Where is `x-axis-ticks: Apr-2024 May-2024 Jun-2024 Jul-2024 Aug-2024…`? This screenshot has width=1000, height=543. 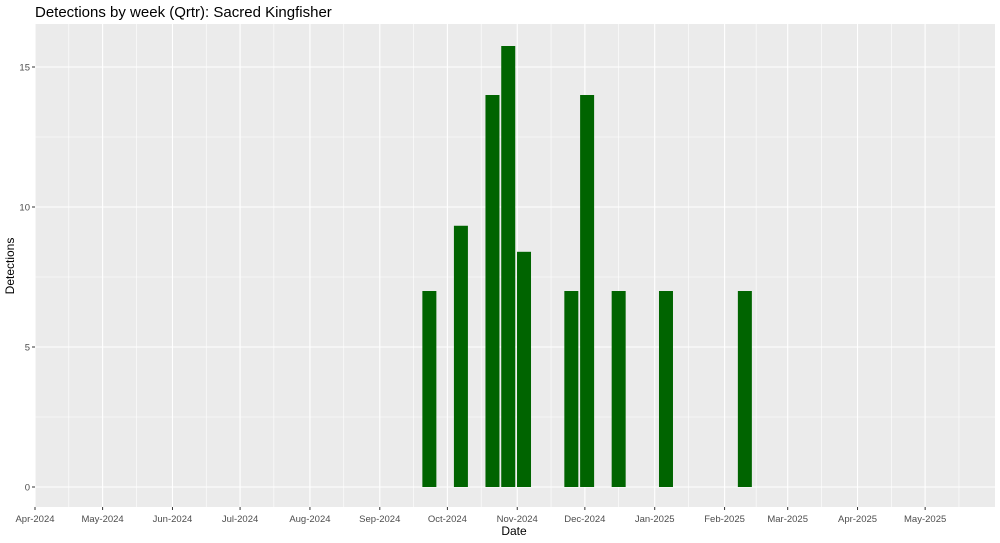 x-axis-ticks: Apr-2024 May-2024 Jun-2024 Jul-2024 Aug-2024… is located at coordinates (480, 516).